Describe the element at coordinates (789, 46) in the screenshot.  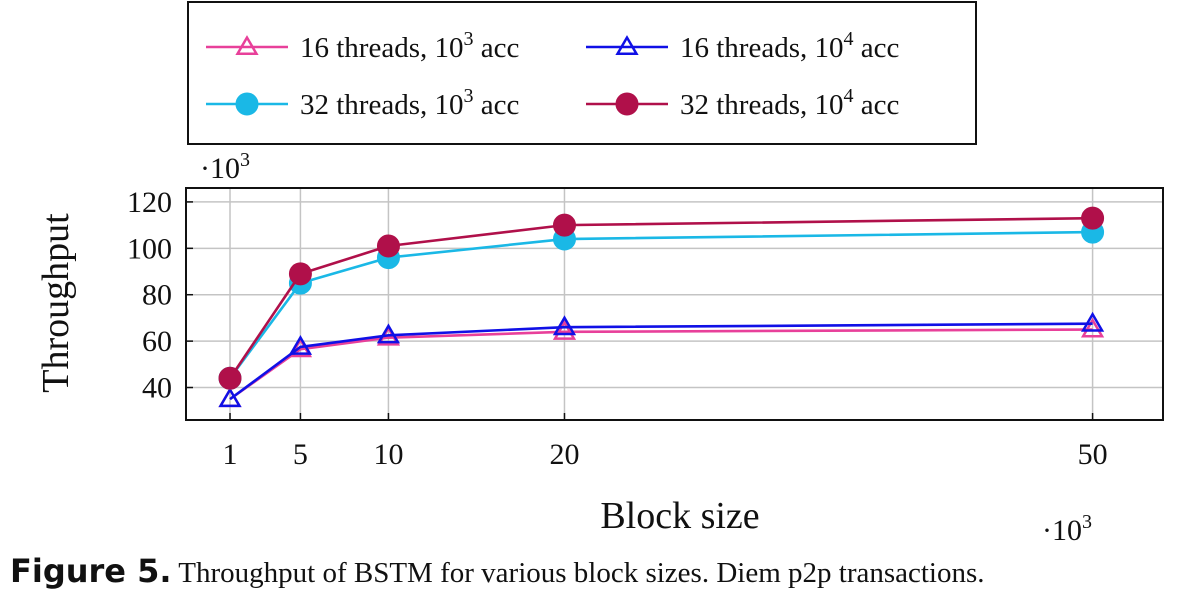
I see `legend-label-2: 16 threads, 104 acc` at that location.